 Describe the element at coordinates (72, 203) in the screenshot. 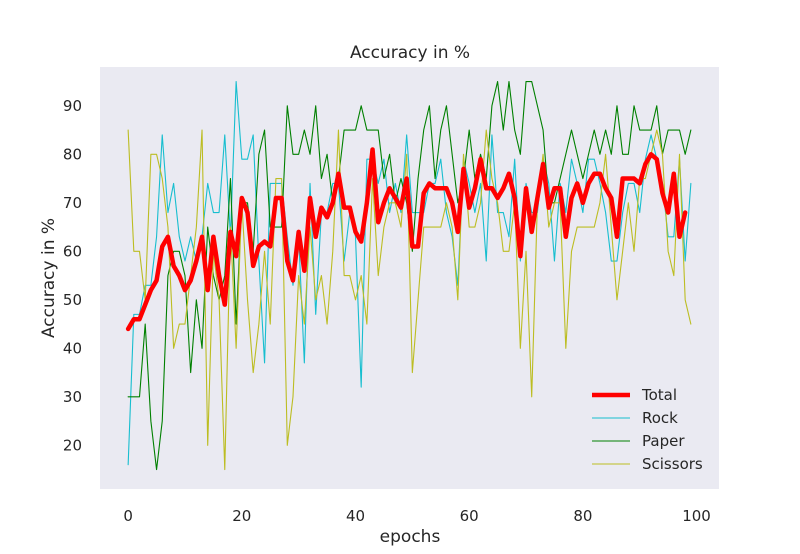

I see `y-tick-label: 70` at that location.